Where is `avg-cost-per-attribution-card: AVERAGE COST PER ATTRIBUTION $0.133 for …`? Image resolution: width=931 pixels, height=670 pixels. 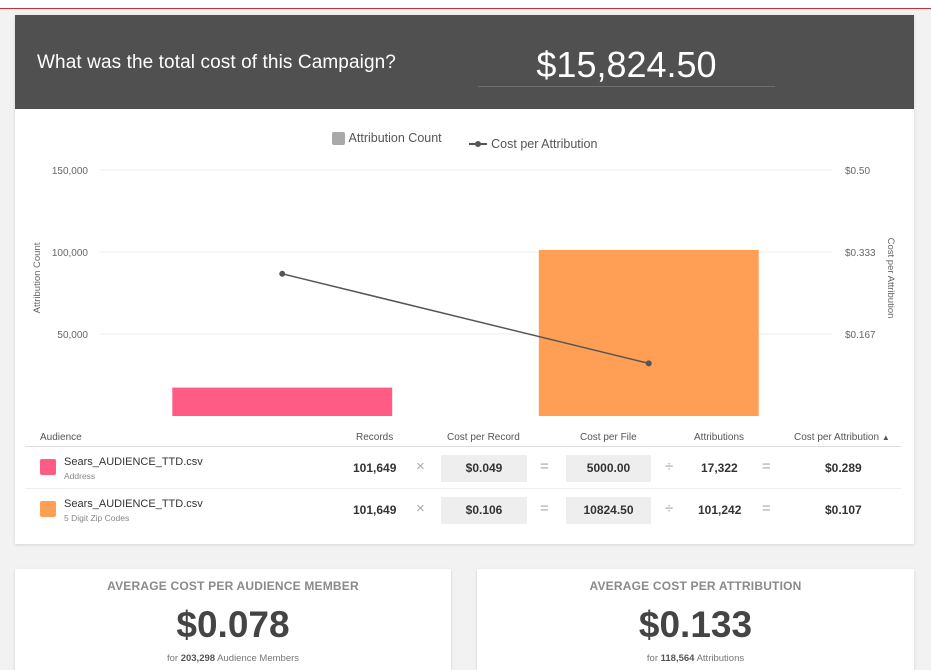
avg-cost-per-attribution-card: AVERAGE COST PER ATTRIBUTION $0.133 for … is located at coordinates (695, 619).